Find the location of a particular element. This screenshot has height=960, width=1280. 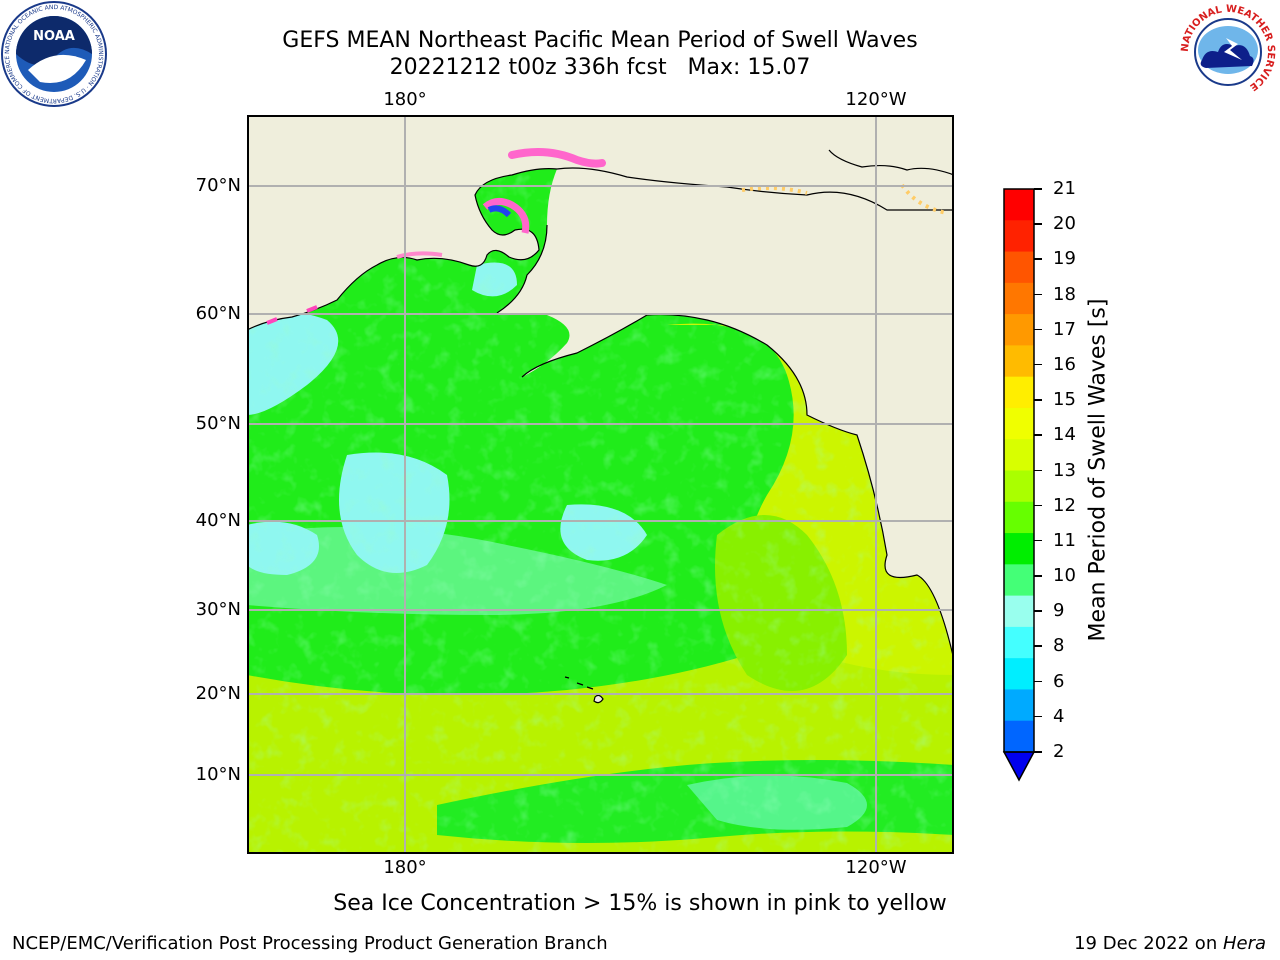

sea-ice-core is located at coordinates (499, 211).